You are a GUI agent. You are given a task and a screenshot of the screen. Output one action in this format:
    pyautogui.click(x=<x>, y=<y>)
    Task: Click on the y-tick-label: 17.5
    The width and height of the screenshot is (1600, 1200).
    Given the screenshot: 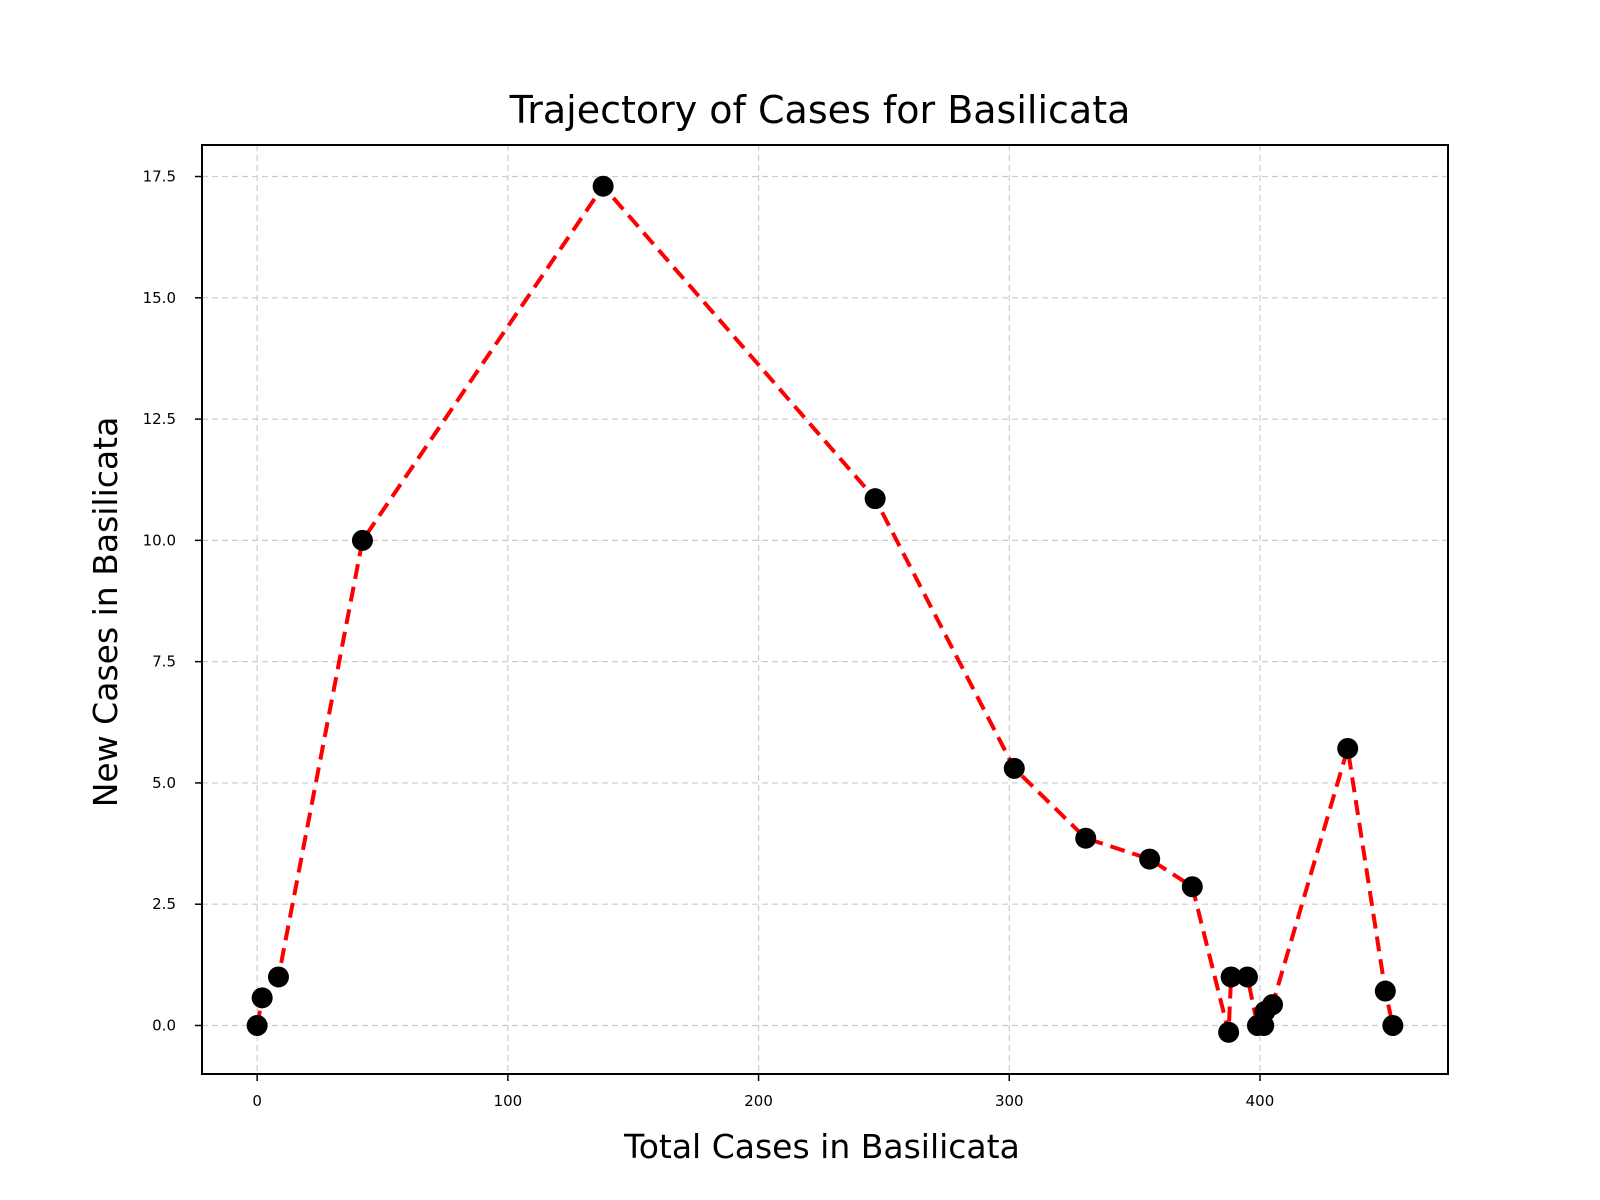 What is the action you would take?
    pyautogui.click(x=159, y=177)
    